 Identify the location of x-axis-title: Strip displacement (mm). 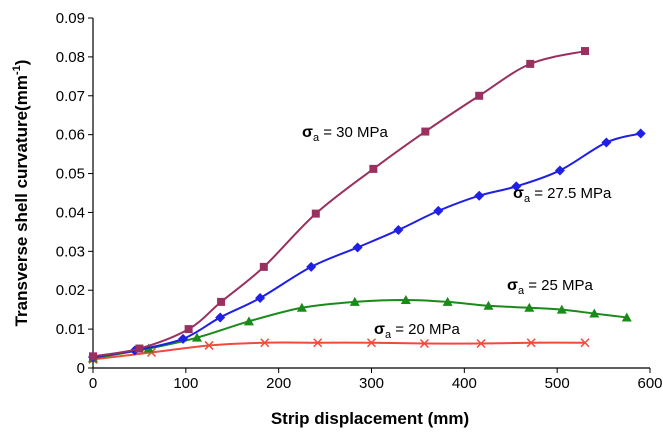
(370, 418).